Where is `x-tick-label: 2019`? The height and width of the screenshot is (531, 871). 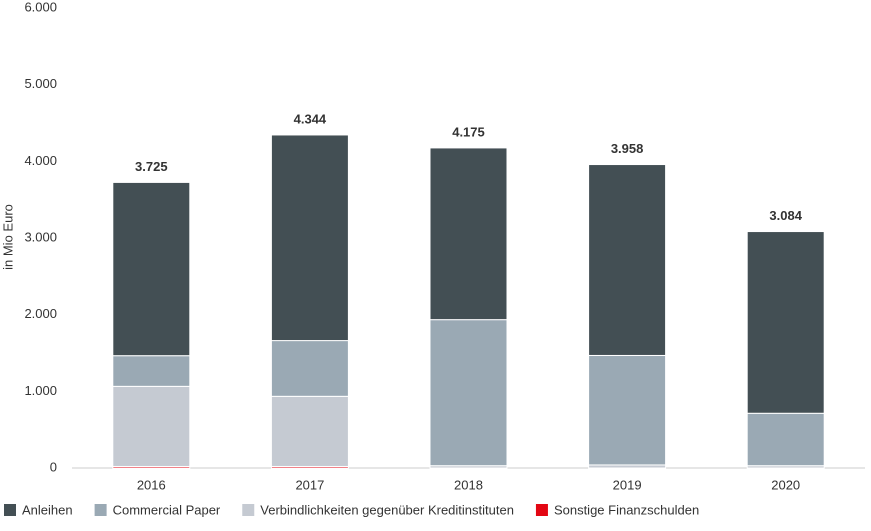 x-tick-label: 2019 is located at coordinates (627, 484).